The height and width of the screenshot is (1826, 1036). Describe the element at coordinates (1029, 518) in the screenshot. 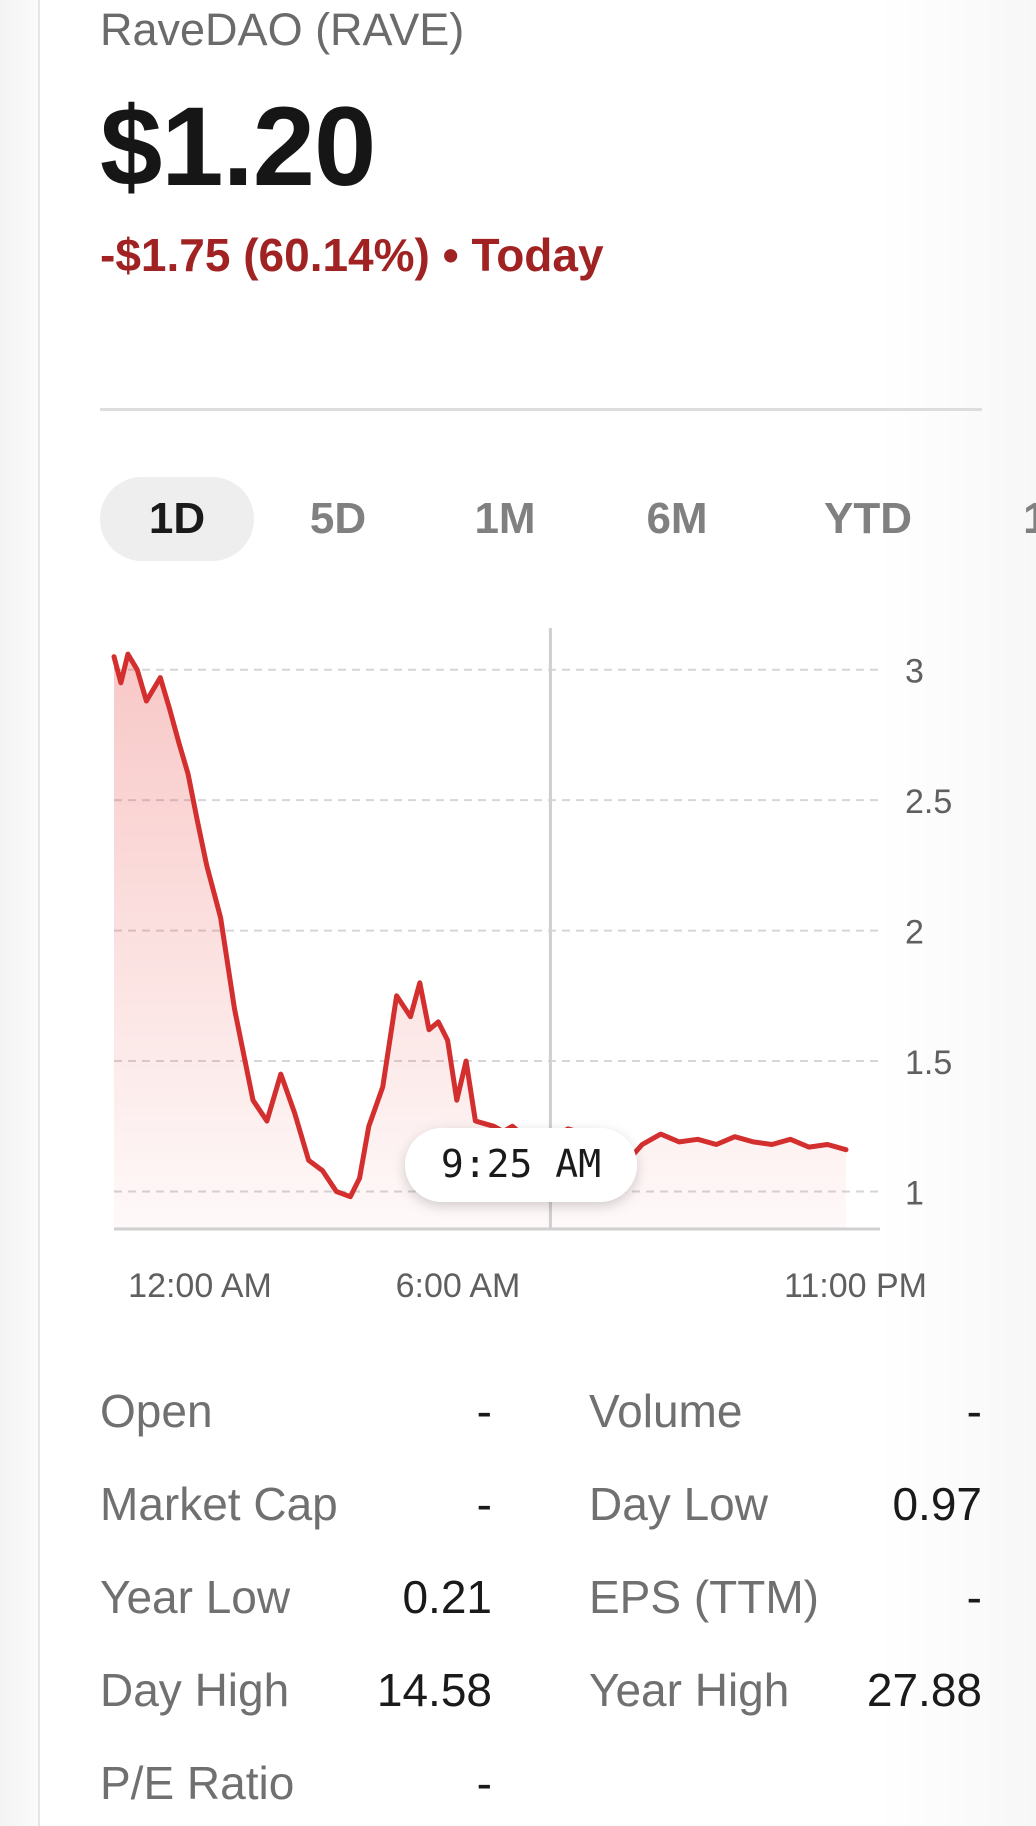

I see `tab-1y: 1Y` at that location.